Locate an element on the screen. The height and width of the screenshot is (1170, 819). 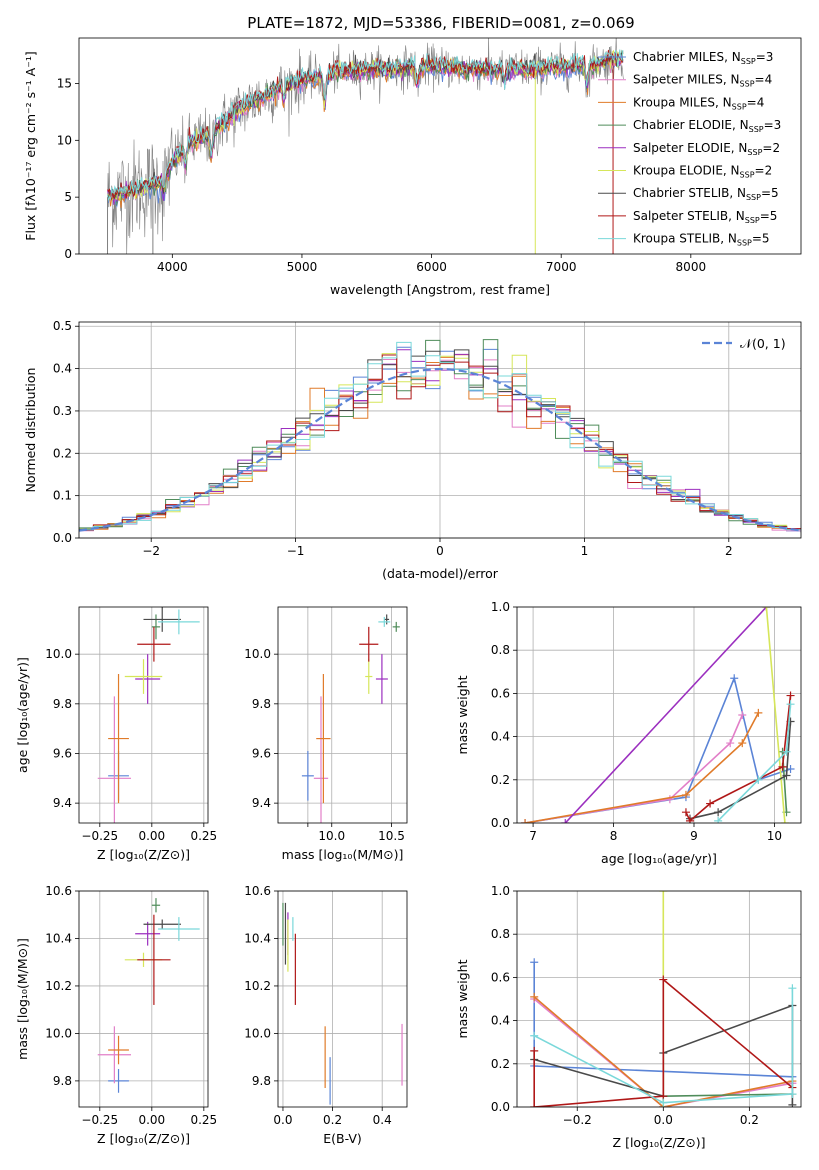
x-tick-label: 0.0 is located at coordinates (282, 1120).